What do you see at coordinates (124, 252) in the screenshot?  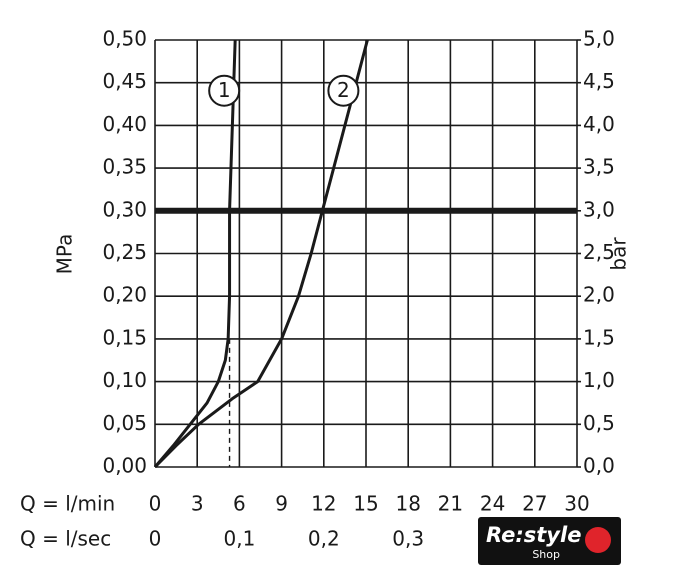 I see `y-tick-label: 0,25` at bounding box center [124, 252].